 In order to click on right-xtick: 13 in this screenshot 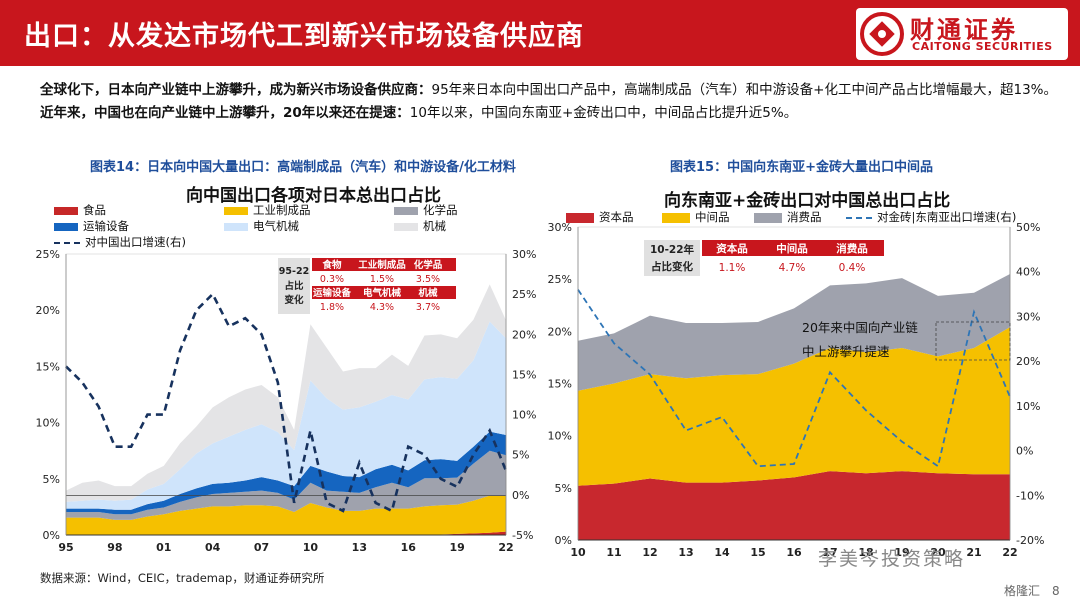, I will do `click(685, 552)`.